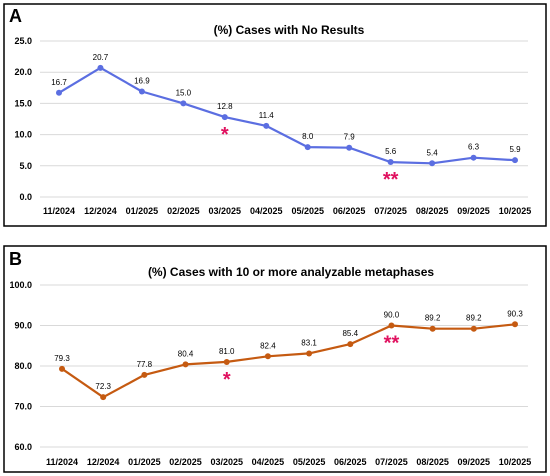  What do you see at coordinates (15, 16) in the screenshot?
I see `panel-a-letter: A` at bounding box center [15, 16].